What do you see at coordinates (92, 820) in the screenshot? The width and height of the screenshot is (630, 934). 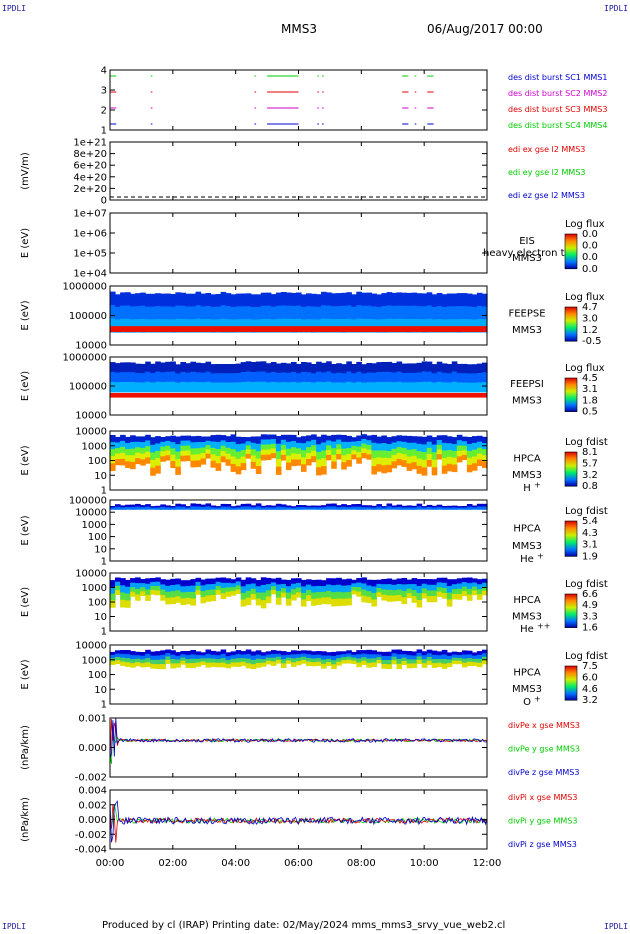 I see `y-tick-label: 0.000` at bounding box center [92, 820].